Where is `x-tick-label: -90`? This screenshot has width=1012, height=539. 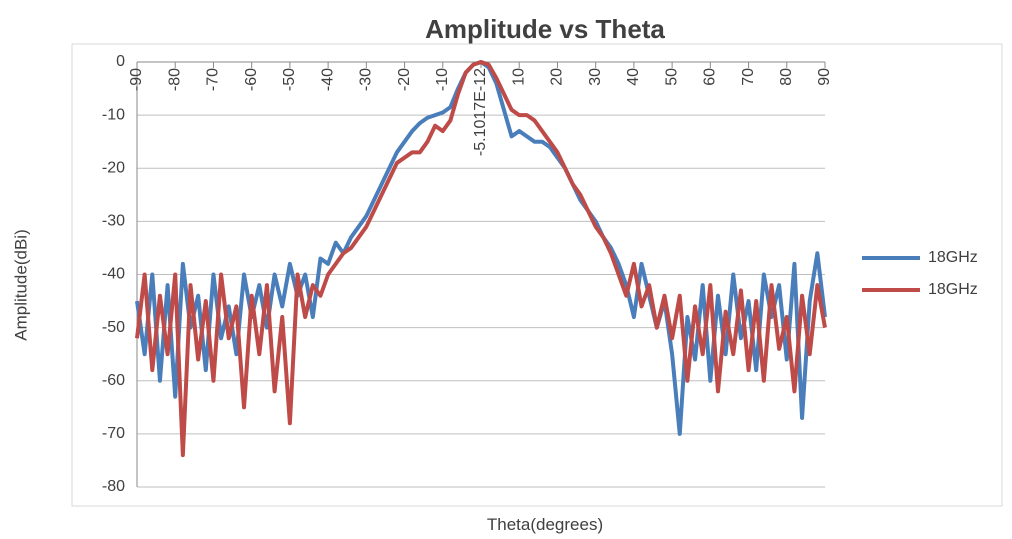
x-tick-label: -90 is located at coordinates (136, 79).